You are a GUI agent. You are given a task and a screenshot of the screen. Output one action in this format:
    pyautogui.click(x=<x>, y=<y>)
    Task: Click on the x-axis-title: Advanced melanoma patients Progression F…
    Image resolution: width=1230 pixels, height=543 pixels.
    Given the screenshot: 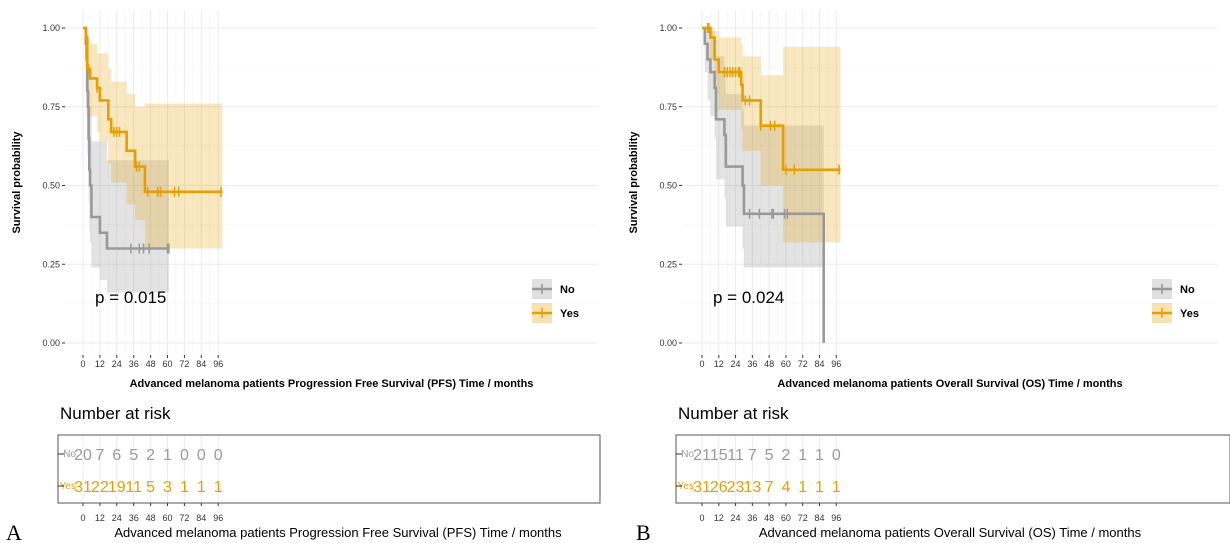 What is the action you would take?
    pyautogui.click(x=332, y=384)
    